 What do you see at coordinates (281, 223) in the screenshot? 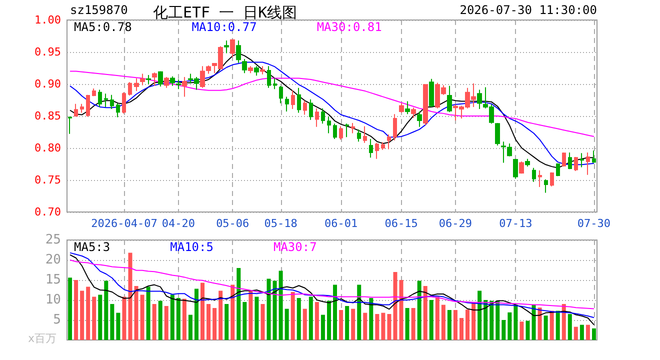
I see `x-tick-label: 05-18` at bounding box center [281, 223].